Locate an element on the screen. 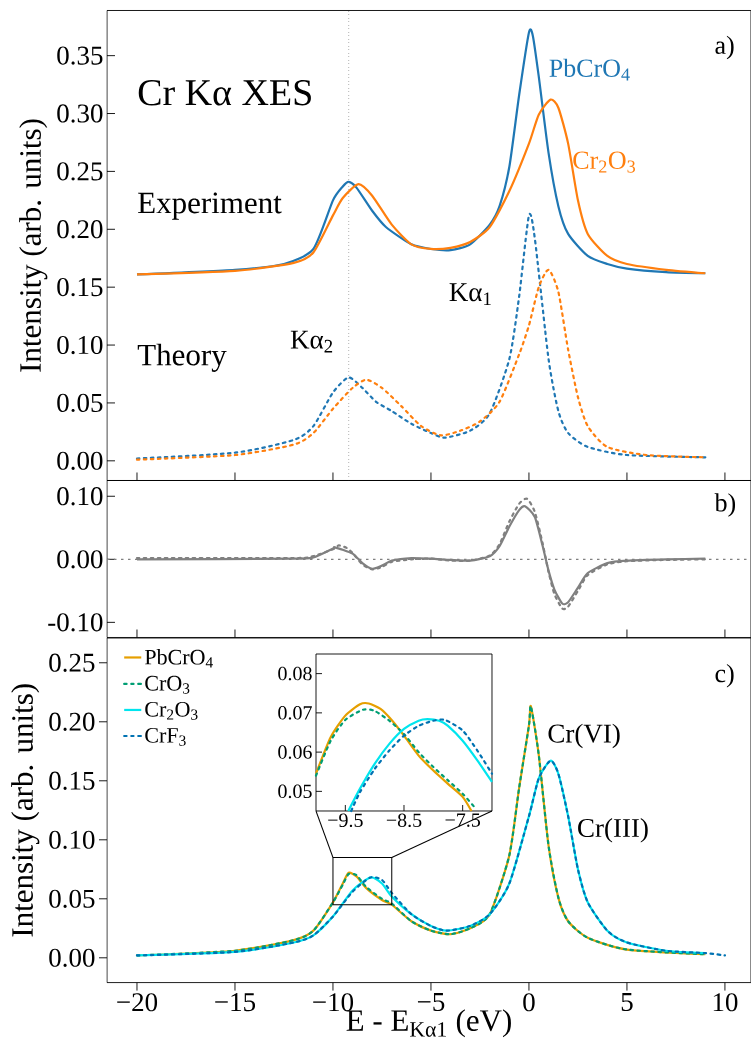 Image resolution: width=751 pixels, height=1041 pixels. y-tick-label: -0.10 is located at coordinates (75, 622).